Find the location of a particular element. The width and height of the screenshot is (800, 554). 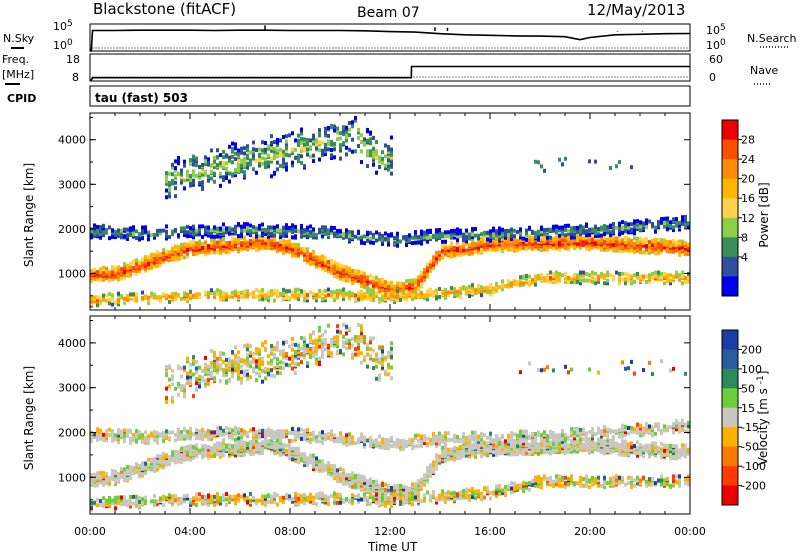

colorbar-swatch is located at coordinates (730, 208).